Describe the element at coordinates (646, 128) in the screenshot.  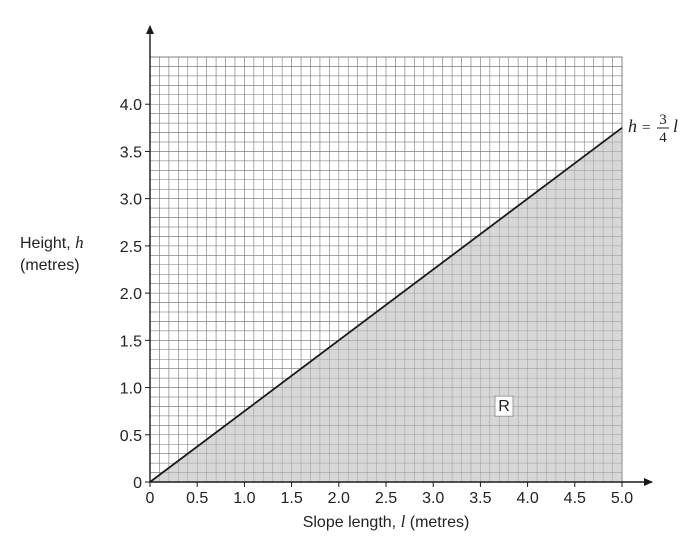
I see `equation-equals: =` at that location.